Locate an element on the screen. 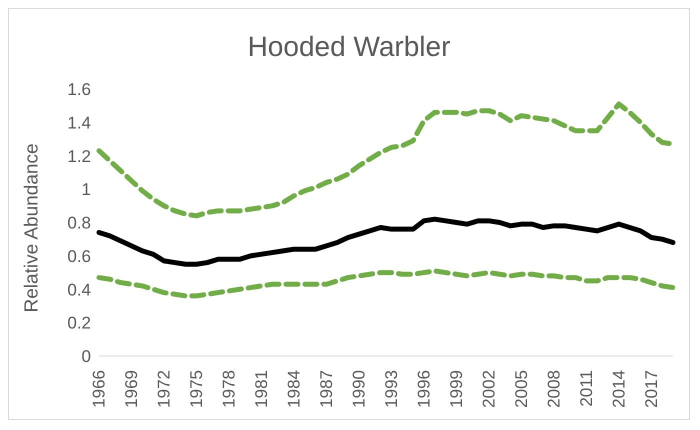 The width and height of the screenshot is (700, 430). chart-title: Hooded Warbler is located at coordinates (349, 47).